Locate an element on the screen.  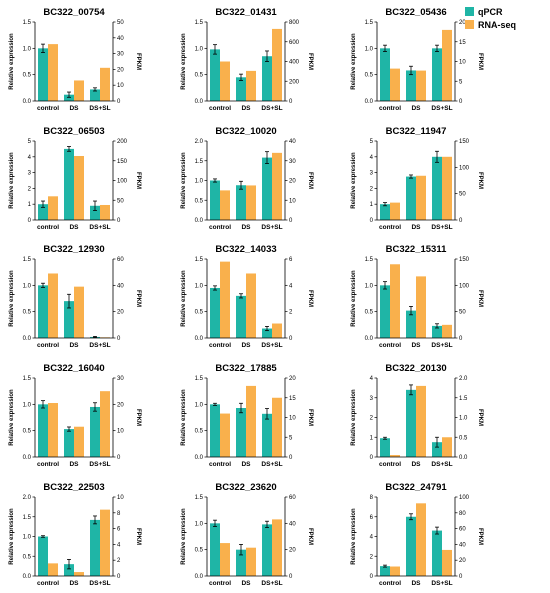
left-tick-label: 4 is located at coordinates (372, 379).